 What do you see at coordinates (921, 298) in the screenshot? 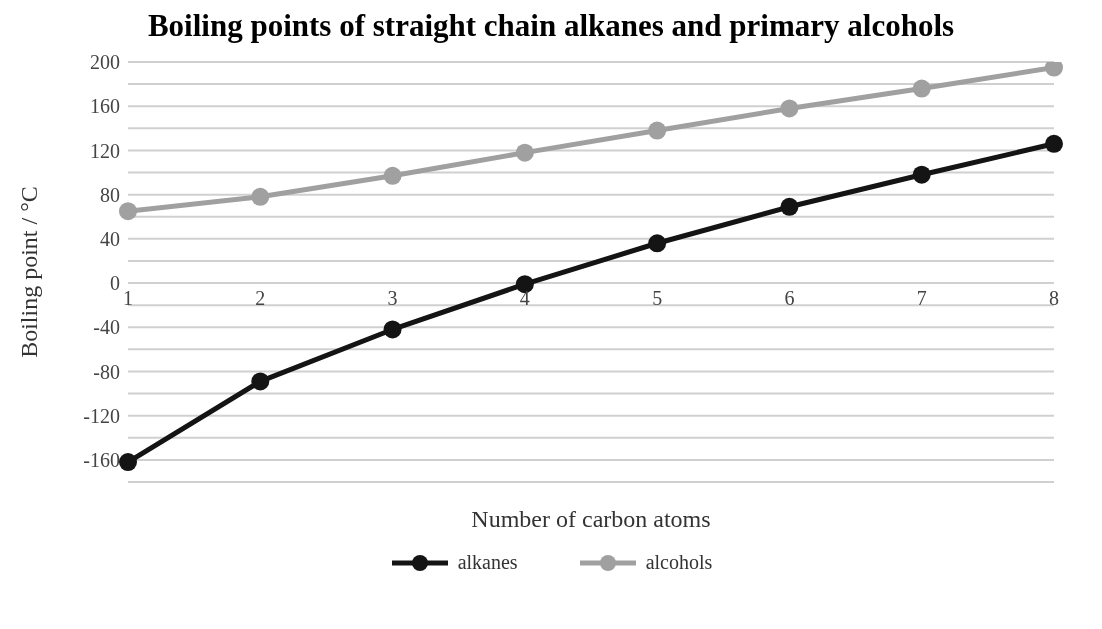
I see `x-tick-label: 7` at bounding box center [921, 298].